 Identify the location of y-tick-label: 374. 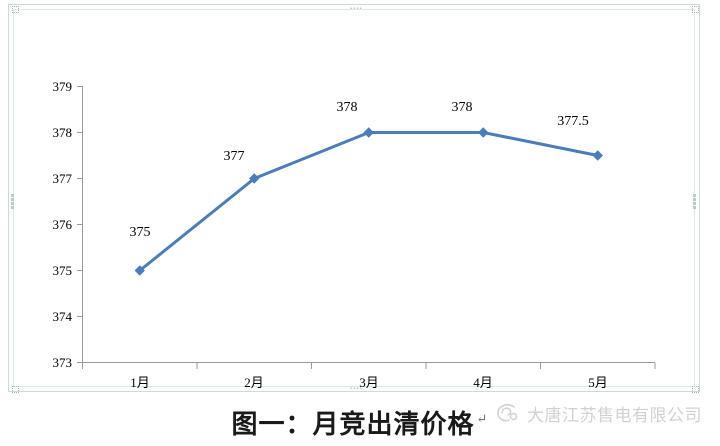
(62, 316).